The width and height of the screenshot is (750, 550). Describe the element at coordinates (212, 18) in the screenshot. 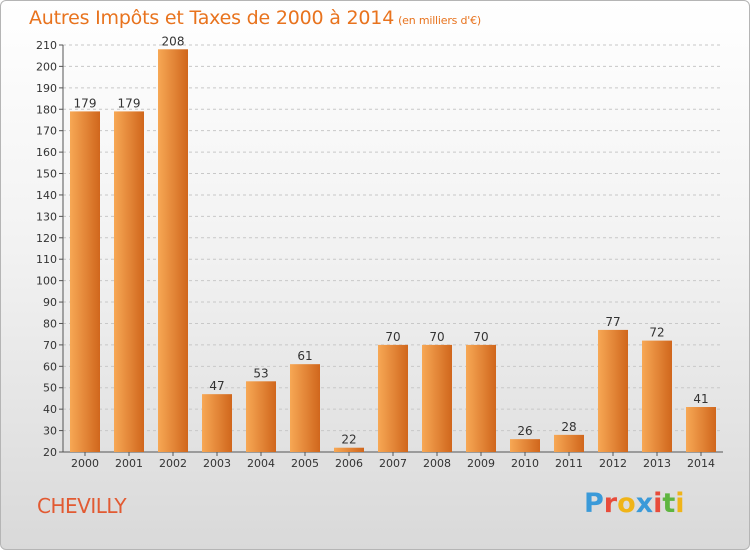

I see `title-text: Autres Impôts et Taxes de 2000 à 2014` at that location.